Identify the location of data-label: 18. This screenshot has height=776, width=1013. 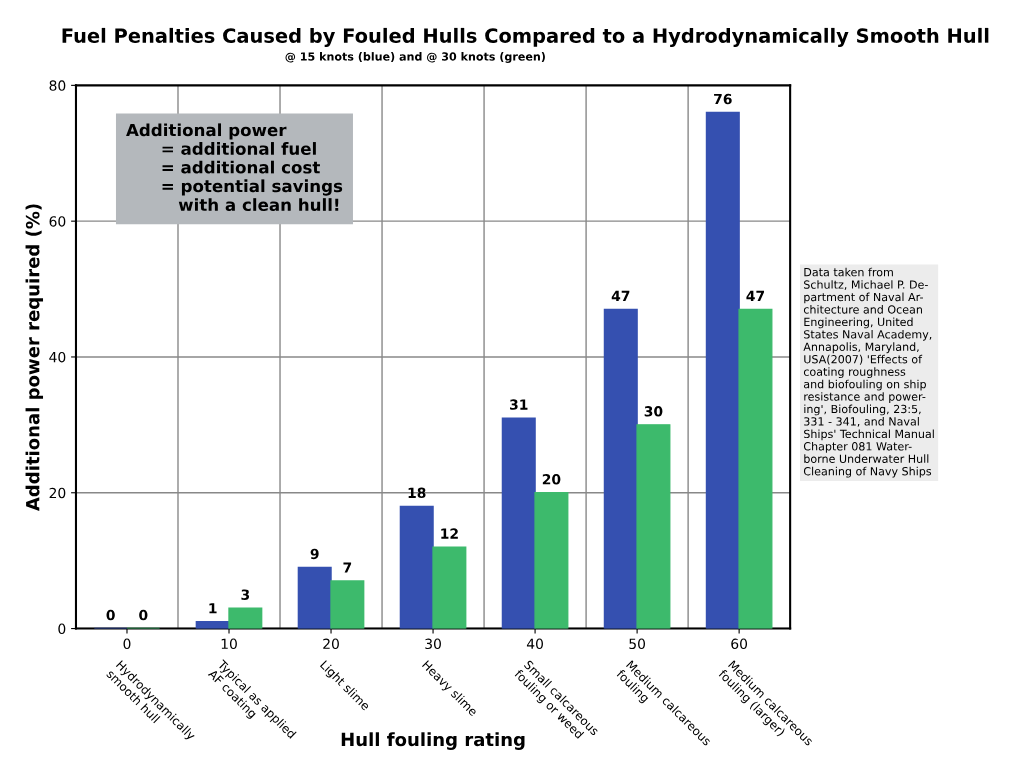
(417, 493).